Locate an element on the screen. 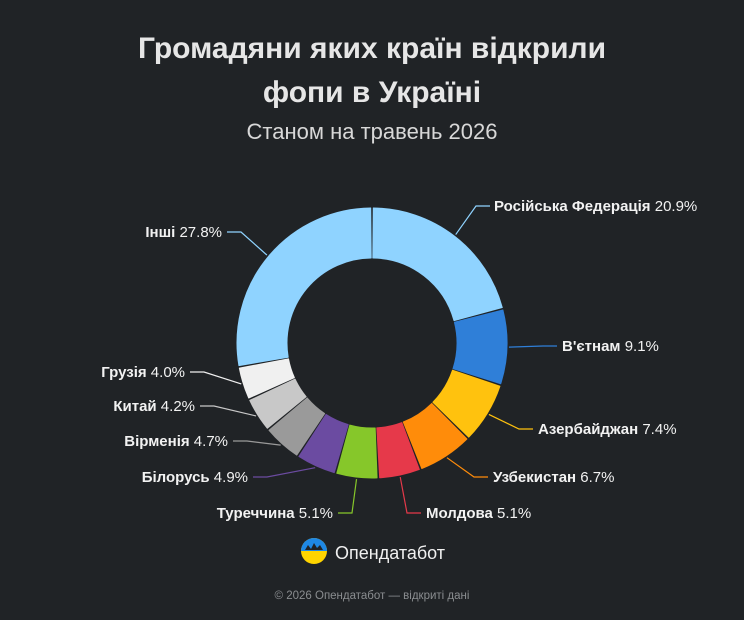  chart-title-line-2: фопи в Україні is located at coordinates (372, 92).